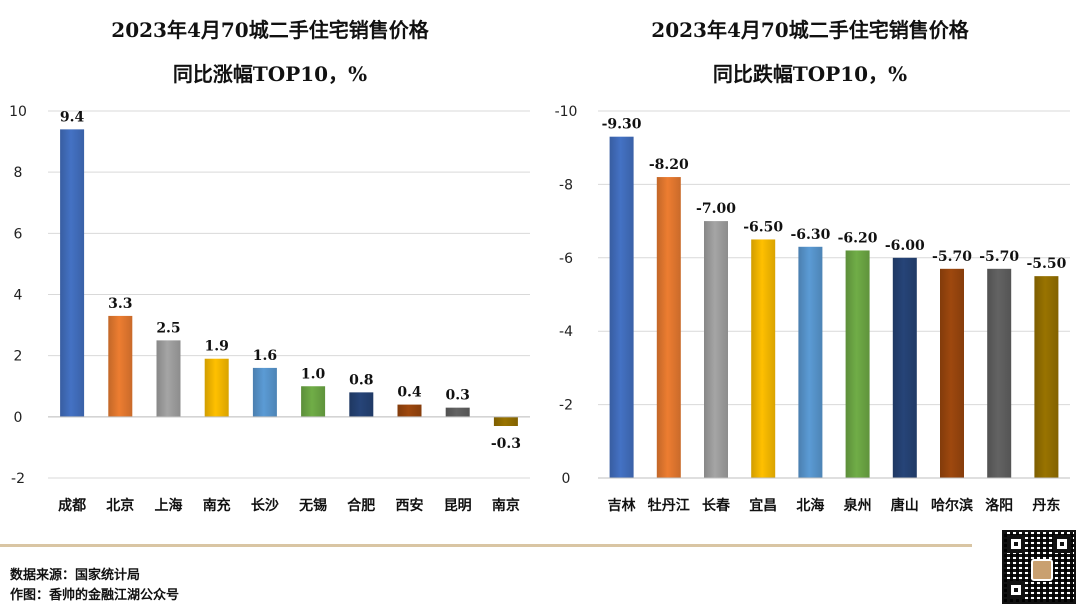 The width and height of the screenshot is (1080, 608). Describe the element at coordinates (120, 304) in the screenshot. I see `data-label: 3.3` at that location.